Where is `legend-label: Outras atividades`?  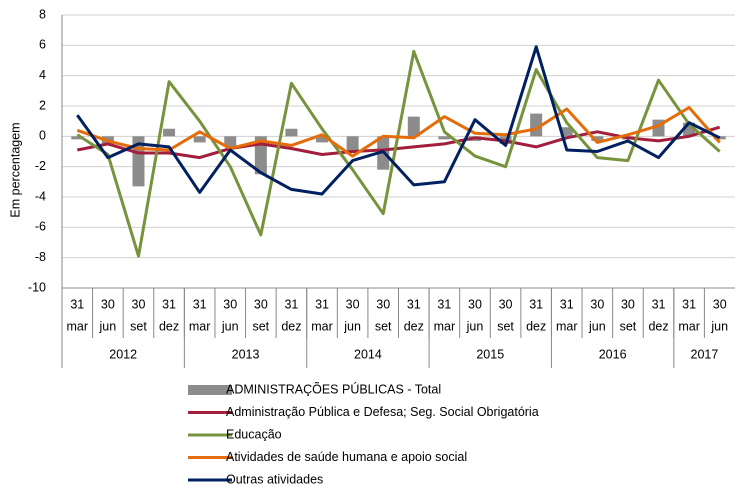 legend-label: Outras atividades is located at coordinates (274, 479).